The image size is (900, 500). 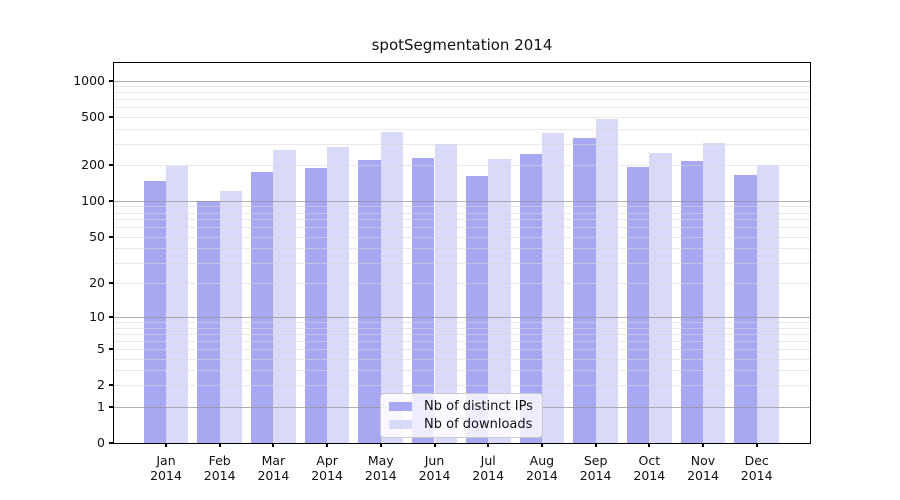 I want to click on y-tick-label: 1000, so click(x=89, y=80).